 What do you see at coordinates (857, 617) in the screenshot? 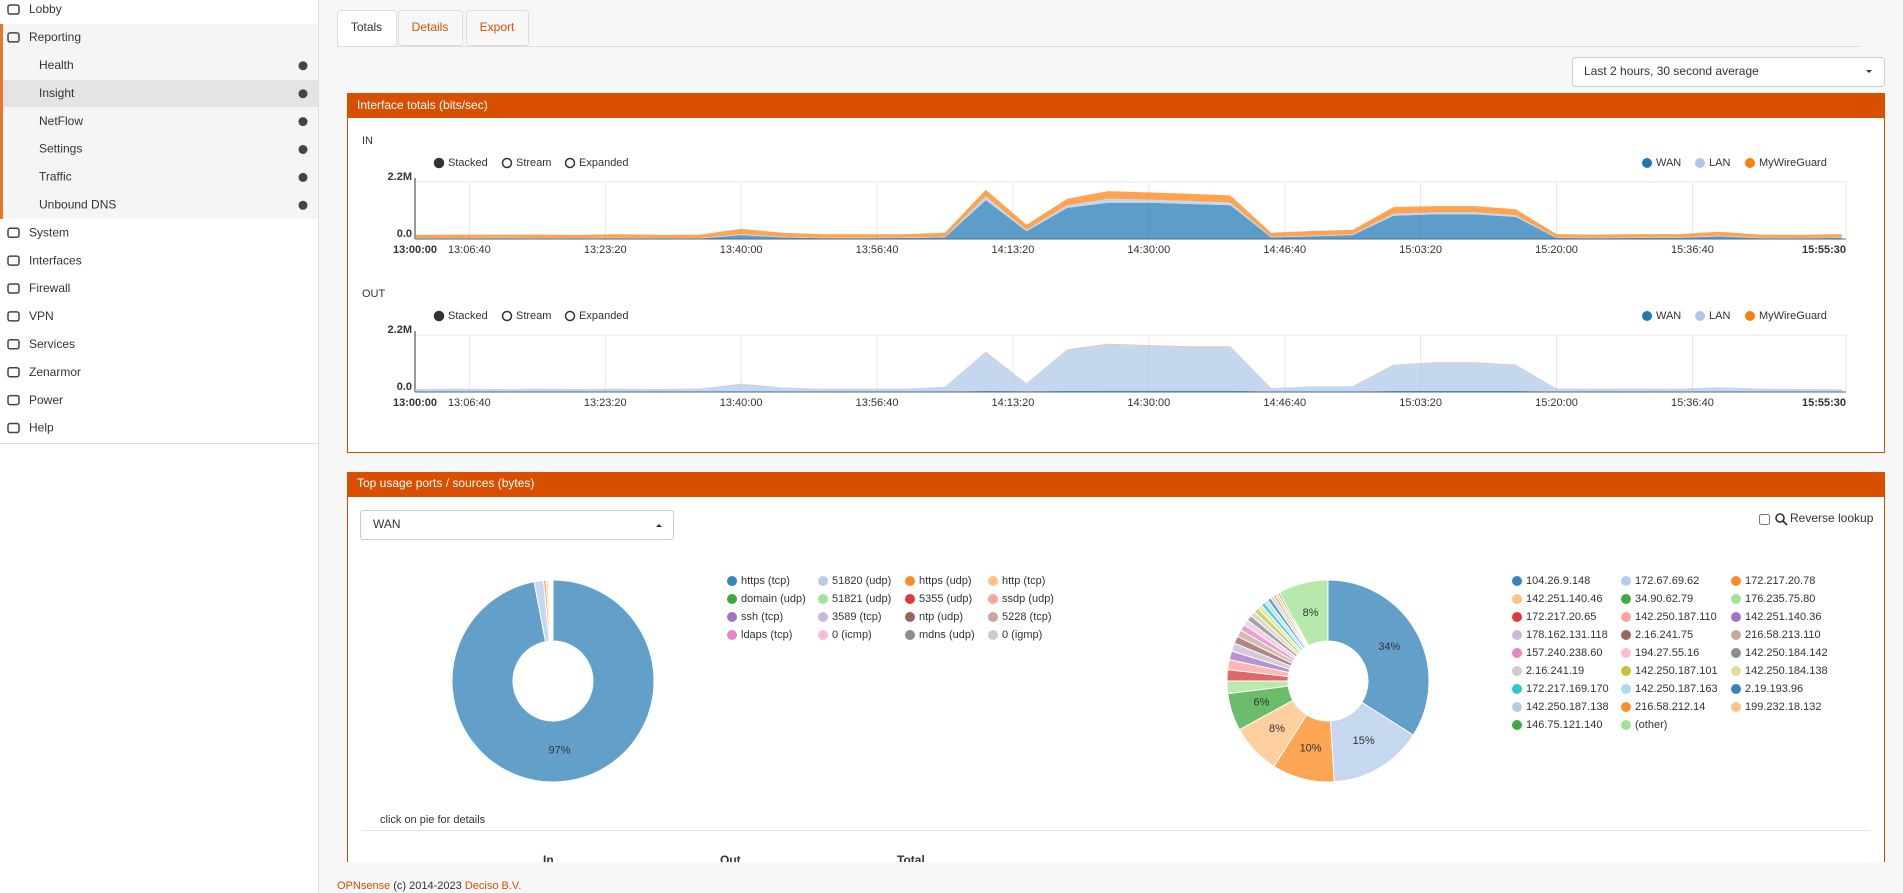
I see `legend-label: 3589 (tcp)` at bounding box center [857, 617].